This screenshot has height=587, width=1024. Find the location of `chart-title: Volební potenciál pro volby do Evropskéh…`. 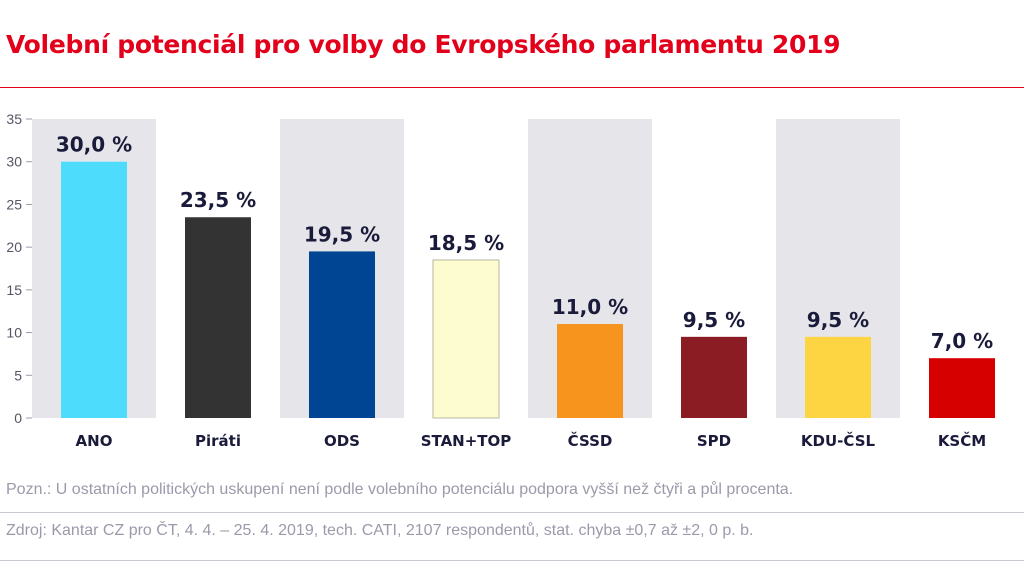

chart-title: Volební potenciál pro volby do Evropskéh… is located at coordinates (423, 44).